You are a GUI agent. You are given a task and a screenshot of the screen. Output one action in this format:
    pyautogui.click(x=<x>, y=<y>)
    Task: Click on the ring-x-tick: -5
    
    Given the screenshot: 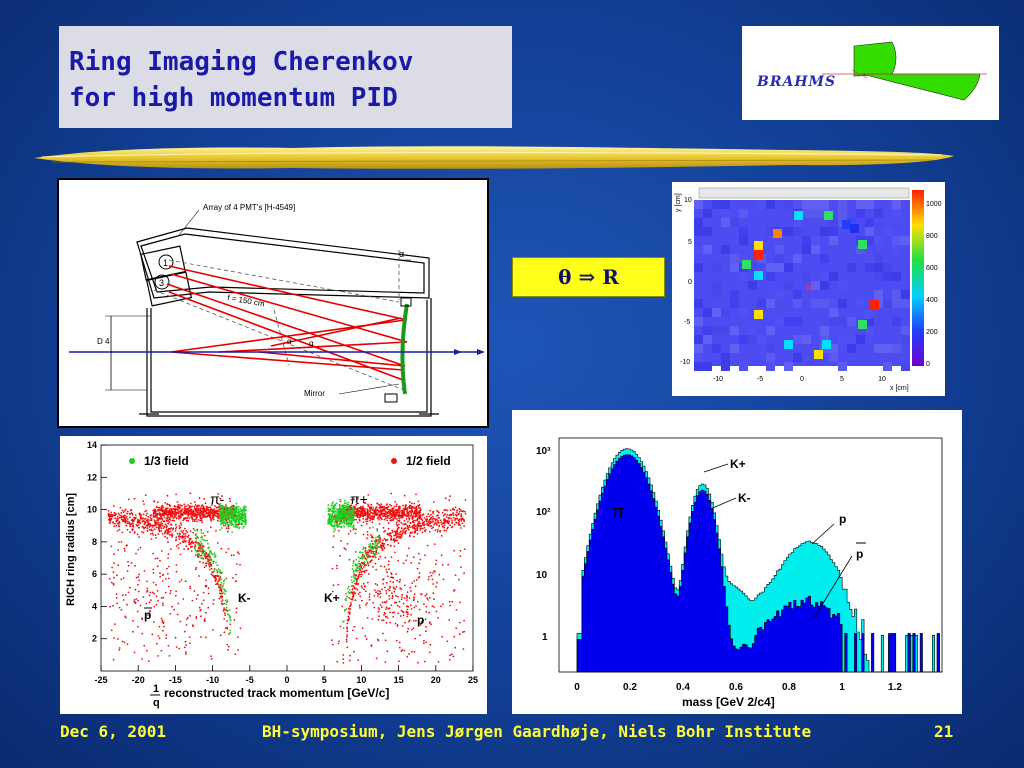 What is the action you would take?
    pyautogui.click(x=760, y=379)
    